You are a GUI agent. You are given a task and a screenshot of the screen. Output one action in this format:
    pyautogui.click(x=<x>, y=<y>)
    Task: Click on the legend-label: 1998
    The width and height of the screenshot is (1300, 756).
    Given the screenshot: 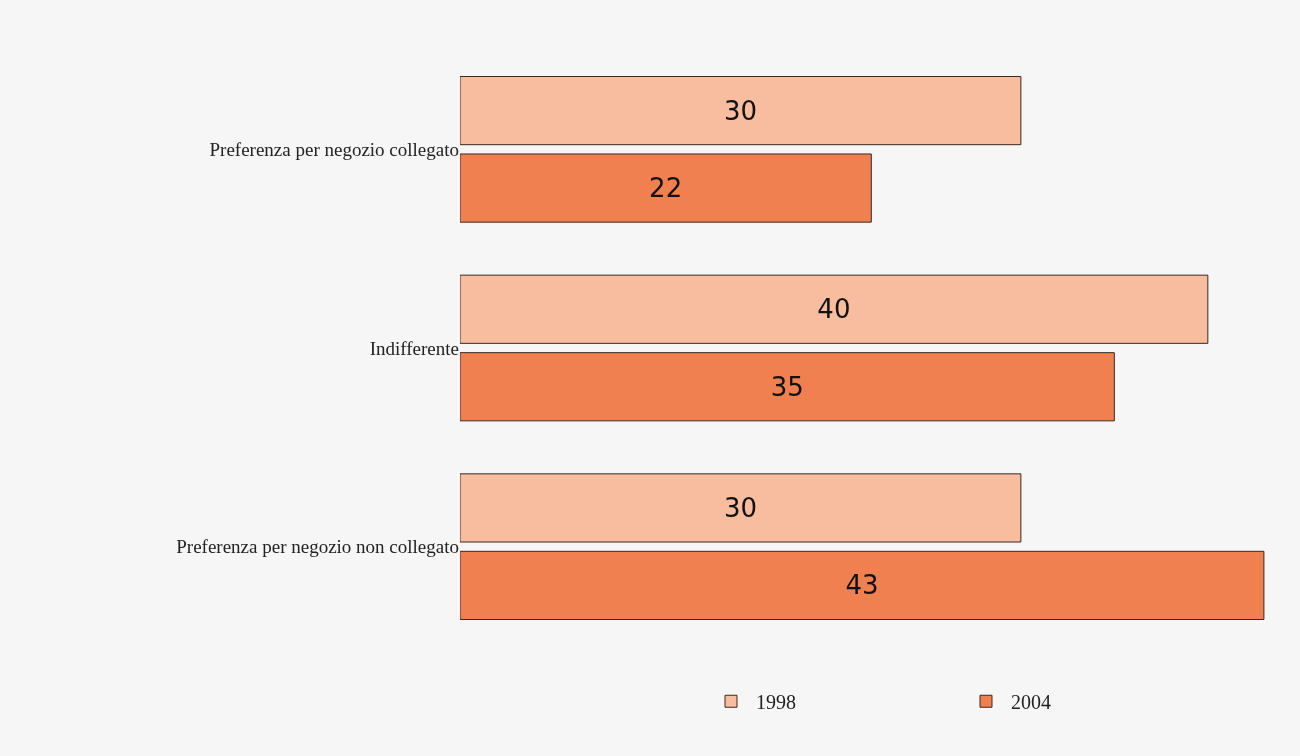 What is the action you would take?
    pyautogui.click(x=776, y=702)
    